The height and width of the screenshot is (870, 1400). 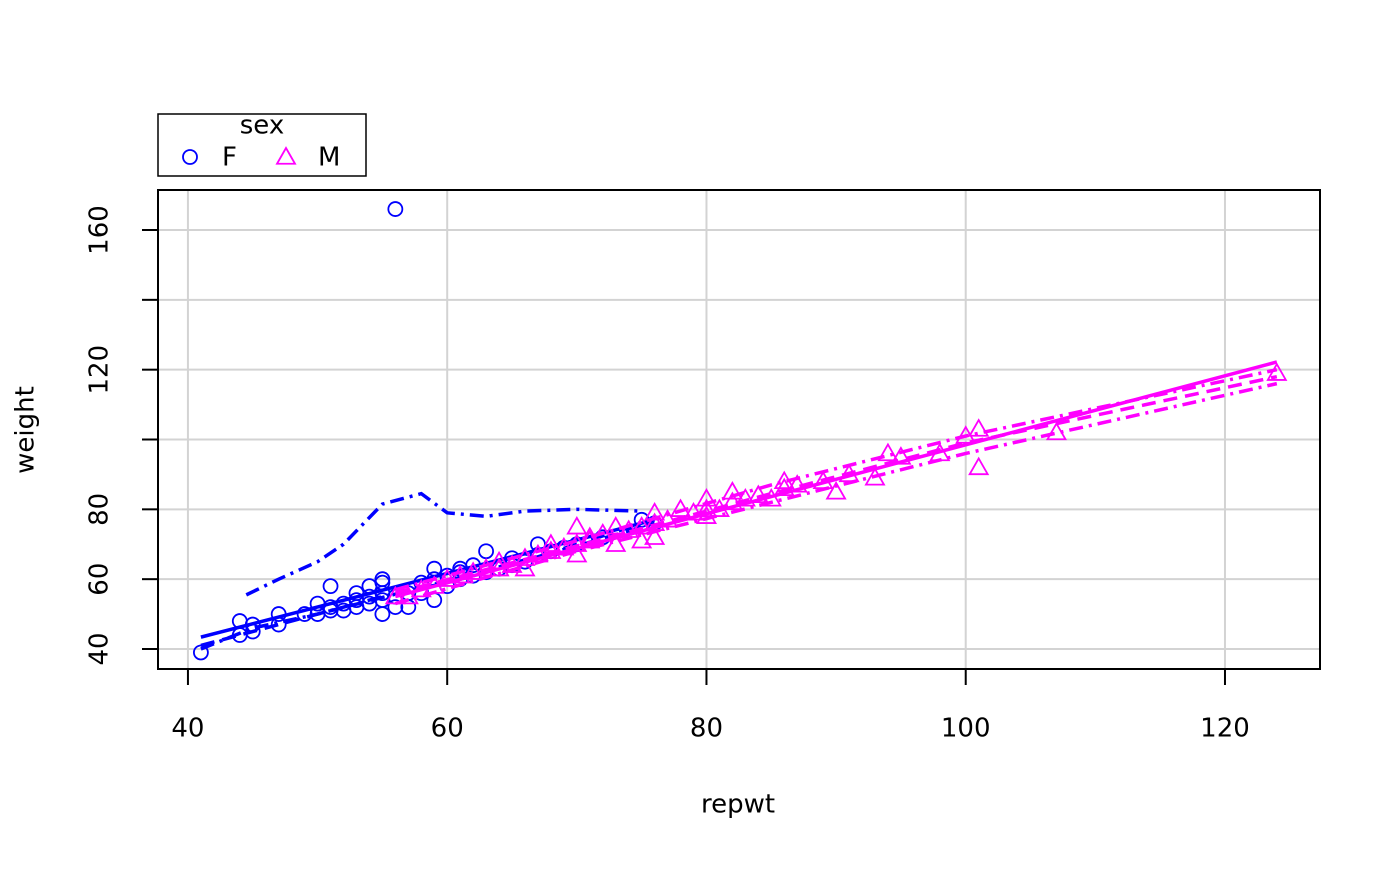 What do you see at coordinates (26, 430) in the screenshot?
I see `y-axis-label: weight` at bounding box center [26, 430].